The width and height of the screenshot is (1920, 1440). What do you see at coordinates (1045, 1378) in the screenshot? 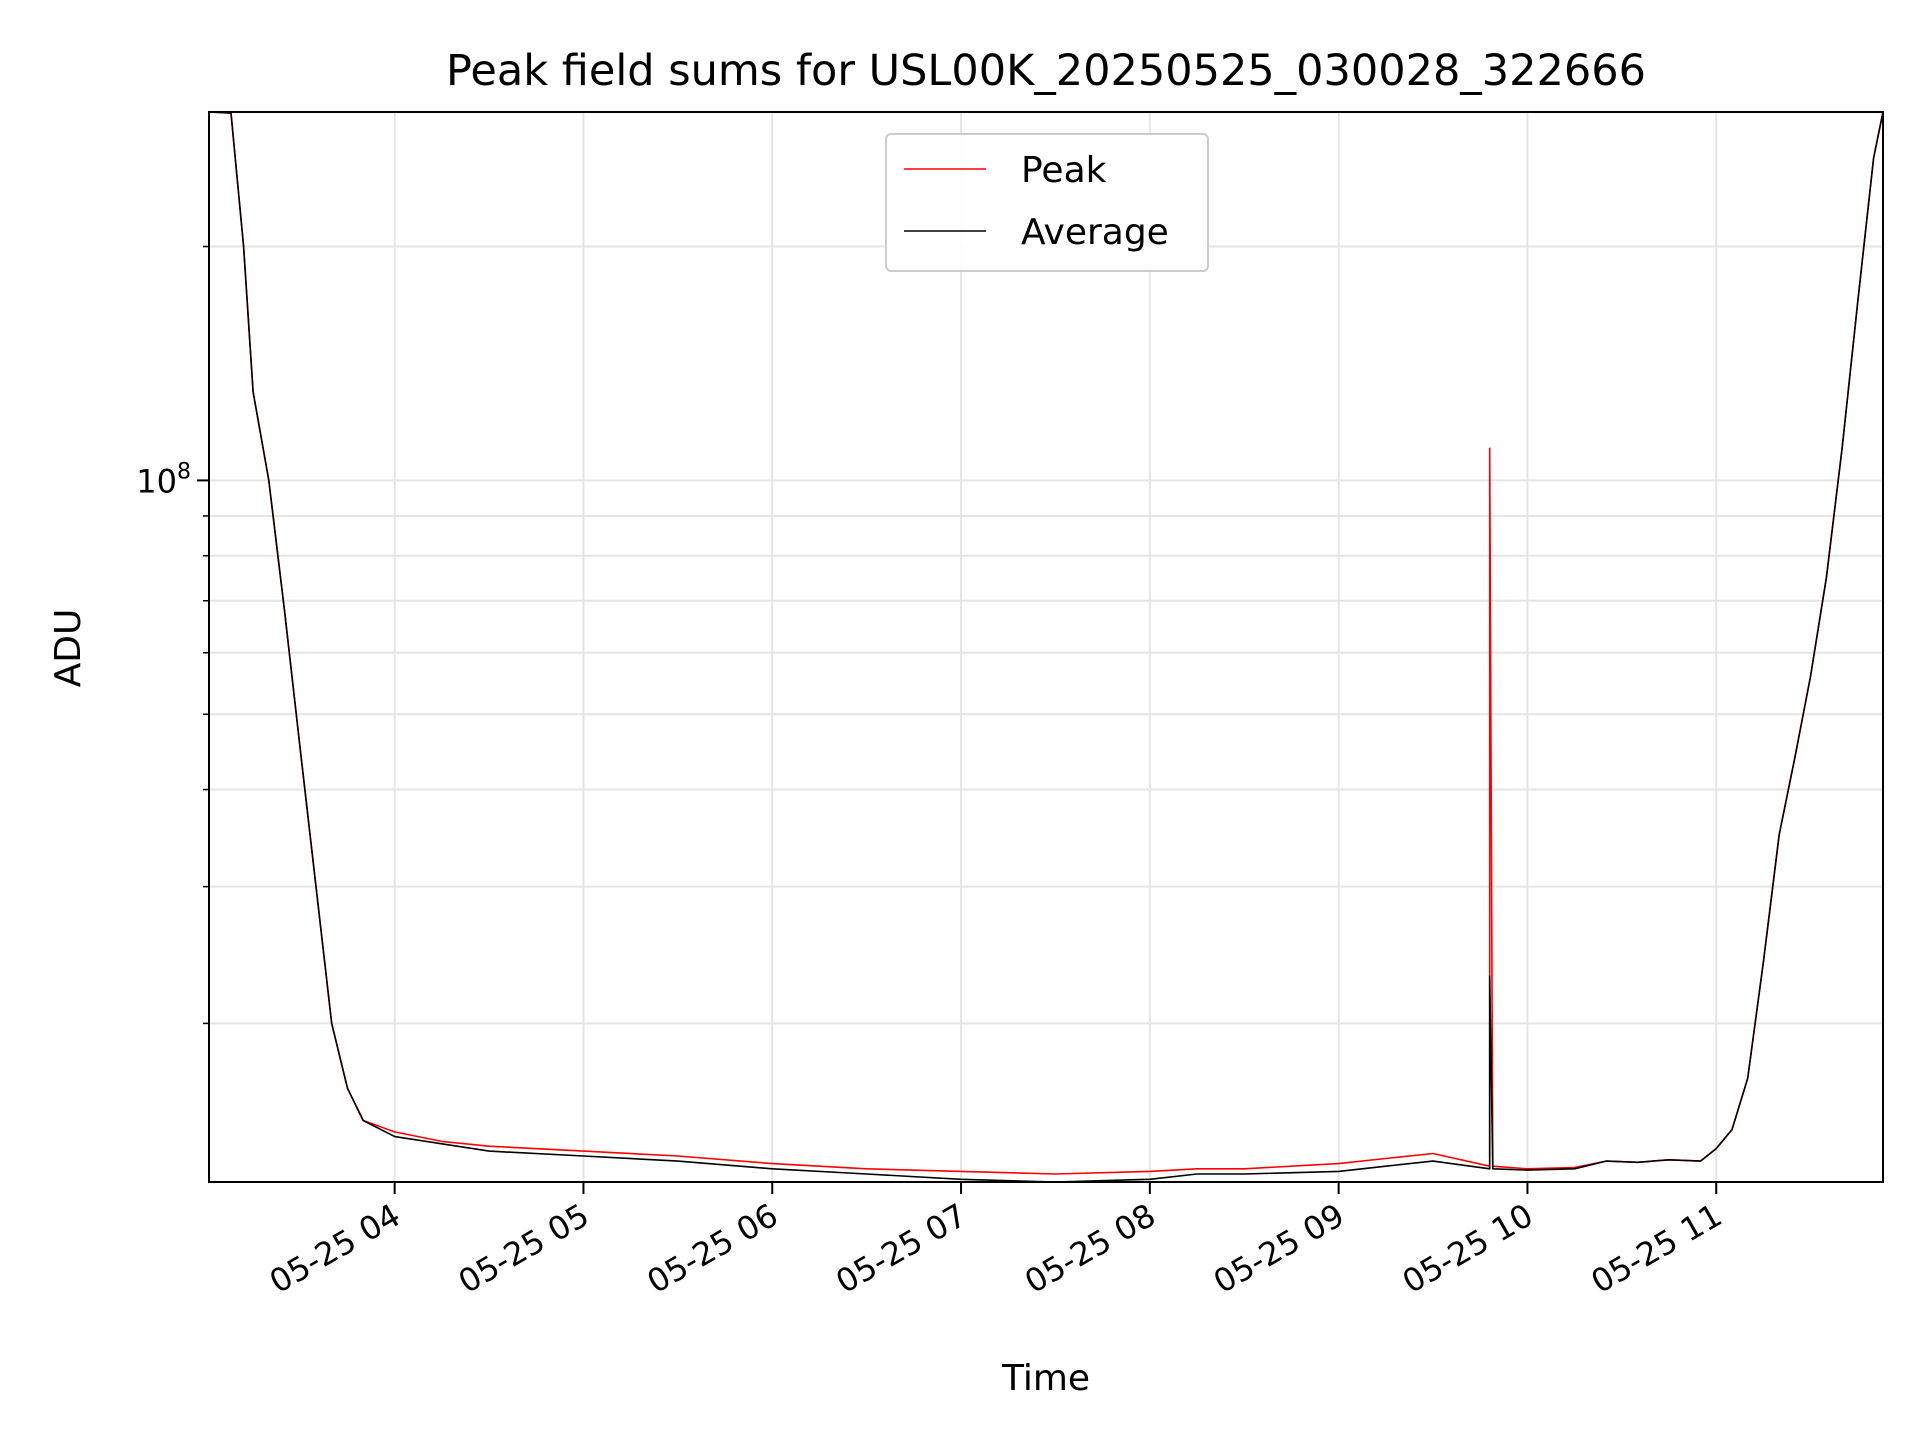
I see `x-axis-label: Time` at bounding box center [1045, 1378].